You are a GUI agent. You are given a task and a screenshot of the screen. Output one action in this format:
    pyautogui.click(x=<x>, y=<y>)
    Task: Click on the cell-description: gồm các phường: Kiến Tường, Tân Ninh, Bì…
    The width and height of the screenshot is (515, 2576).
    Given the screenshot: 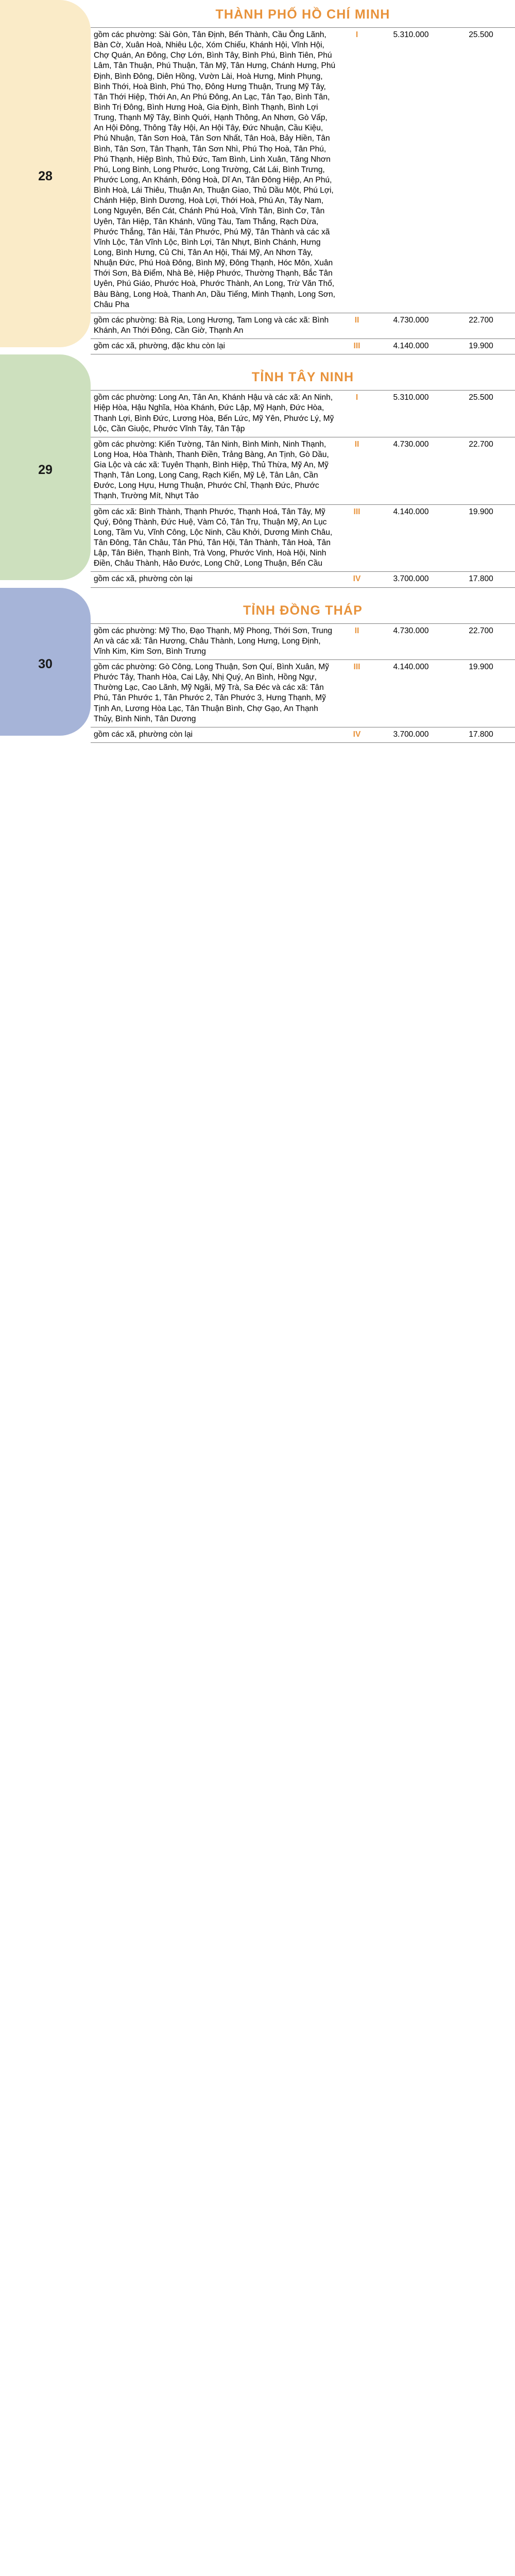 What is the action you would take?
    pyautogui.click(x=215, y=471)
    